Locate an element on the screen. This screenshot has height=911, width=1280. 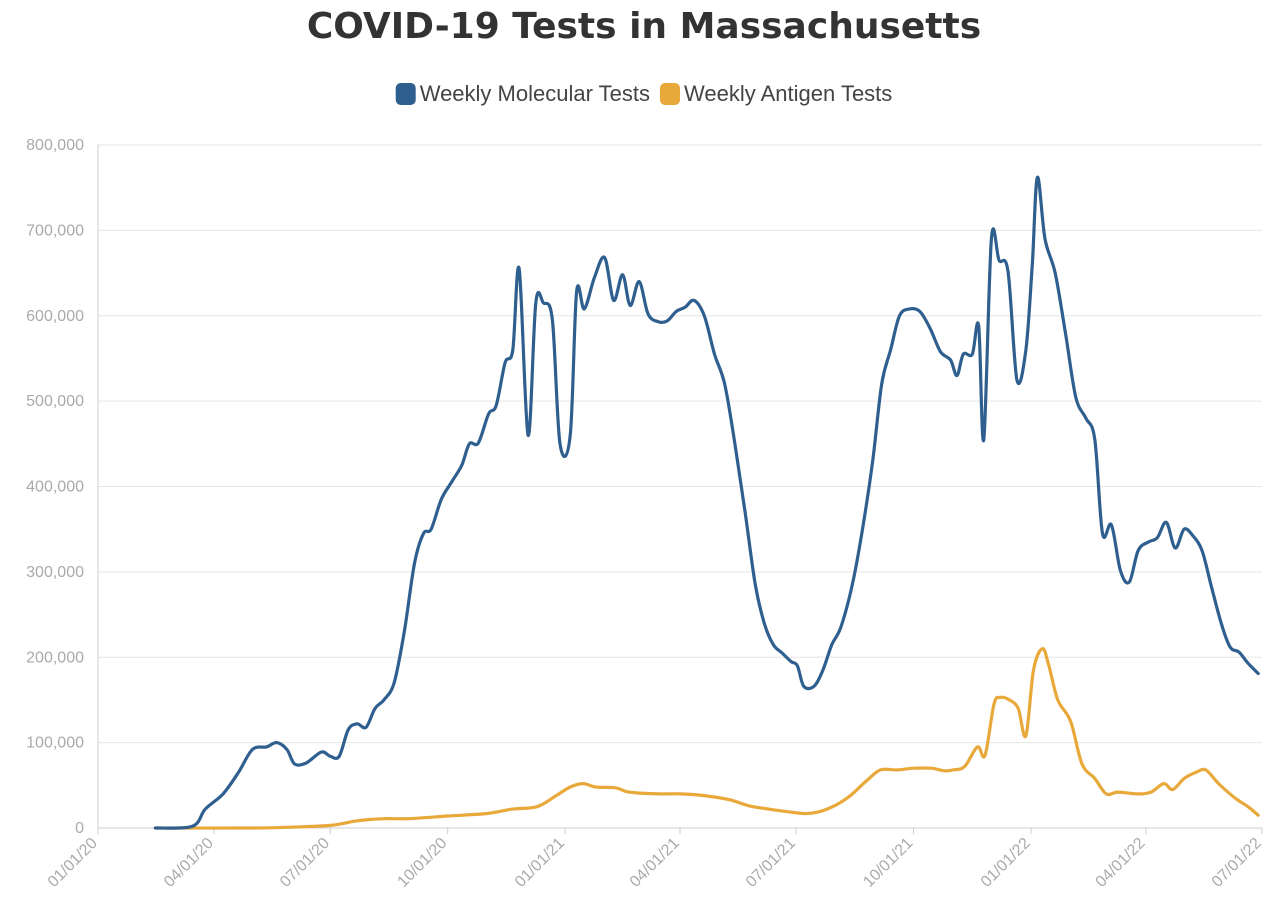
x-tick-label: 04/01/20 is located at coordinates (189, 863).